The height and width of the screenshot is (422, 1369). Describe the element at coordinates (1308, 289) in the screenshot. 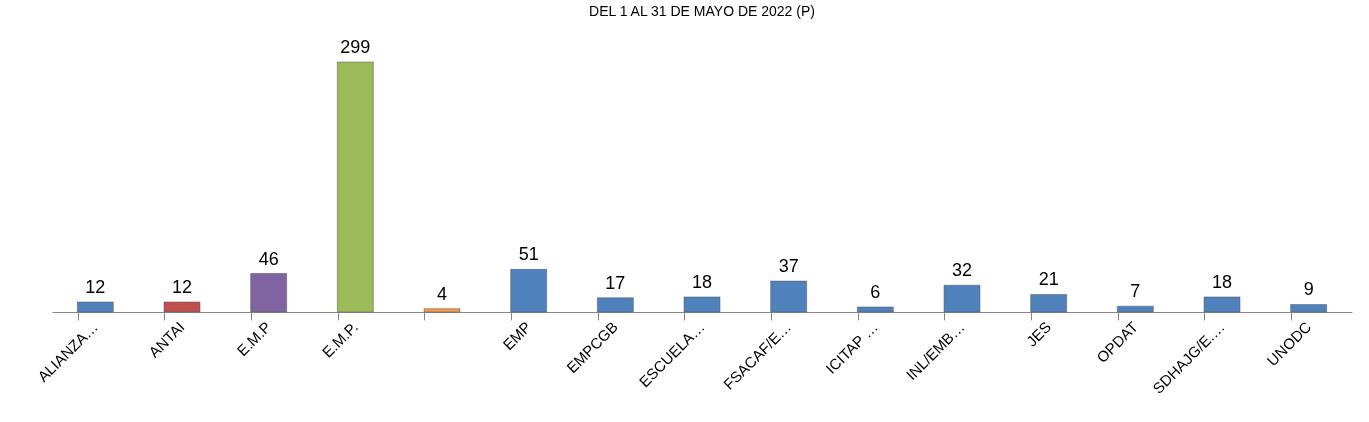

I see `data-label: 9` at that location.